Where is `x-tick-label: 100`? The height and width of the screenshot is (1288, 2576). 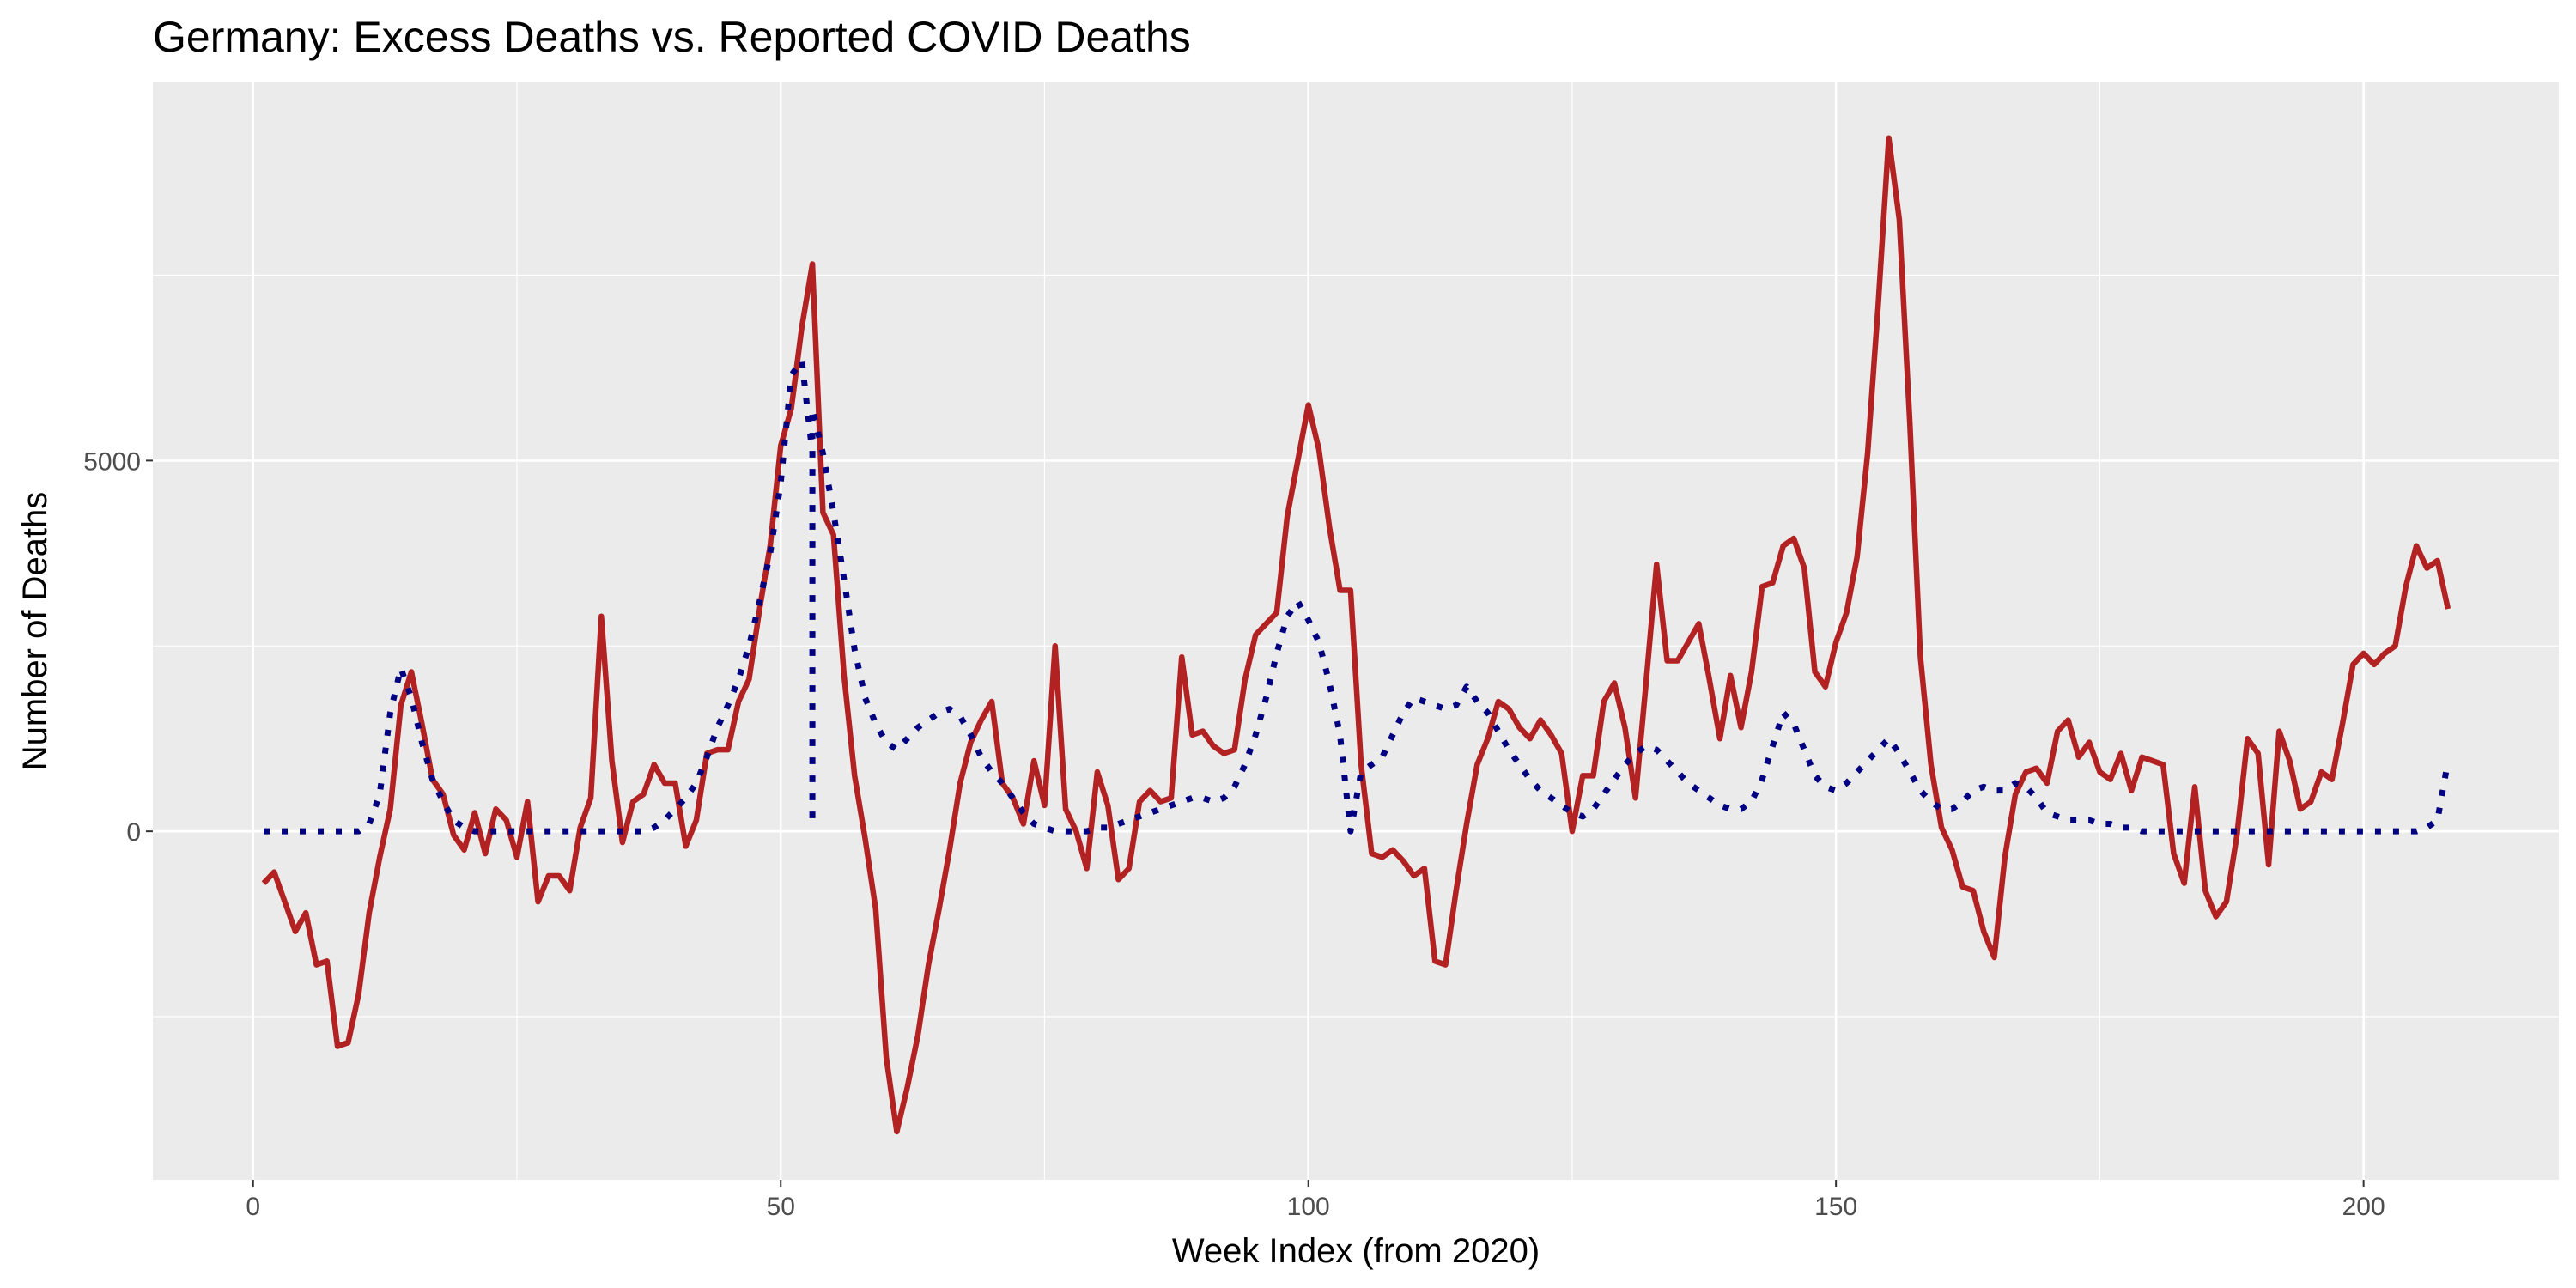
x-tick-label: 100 is located at coordinates (1308, 1207).